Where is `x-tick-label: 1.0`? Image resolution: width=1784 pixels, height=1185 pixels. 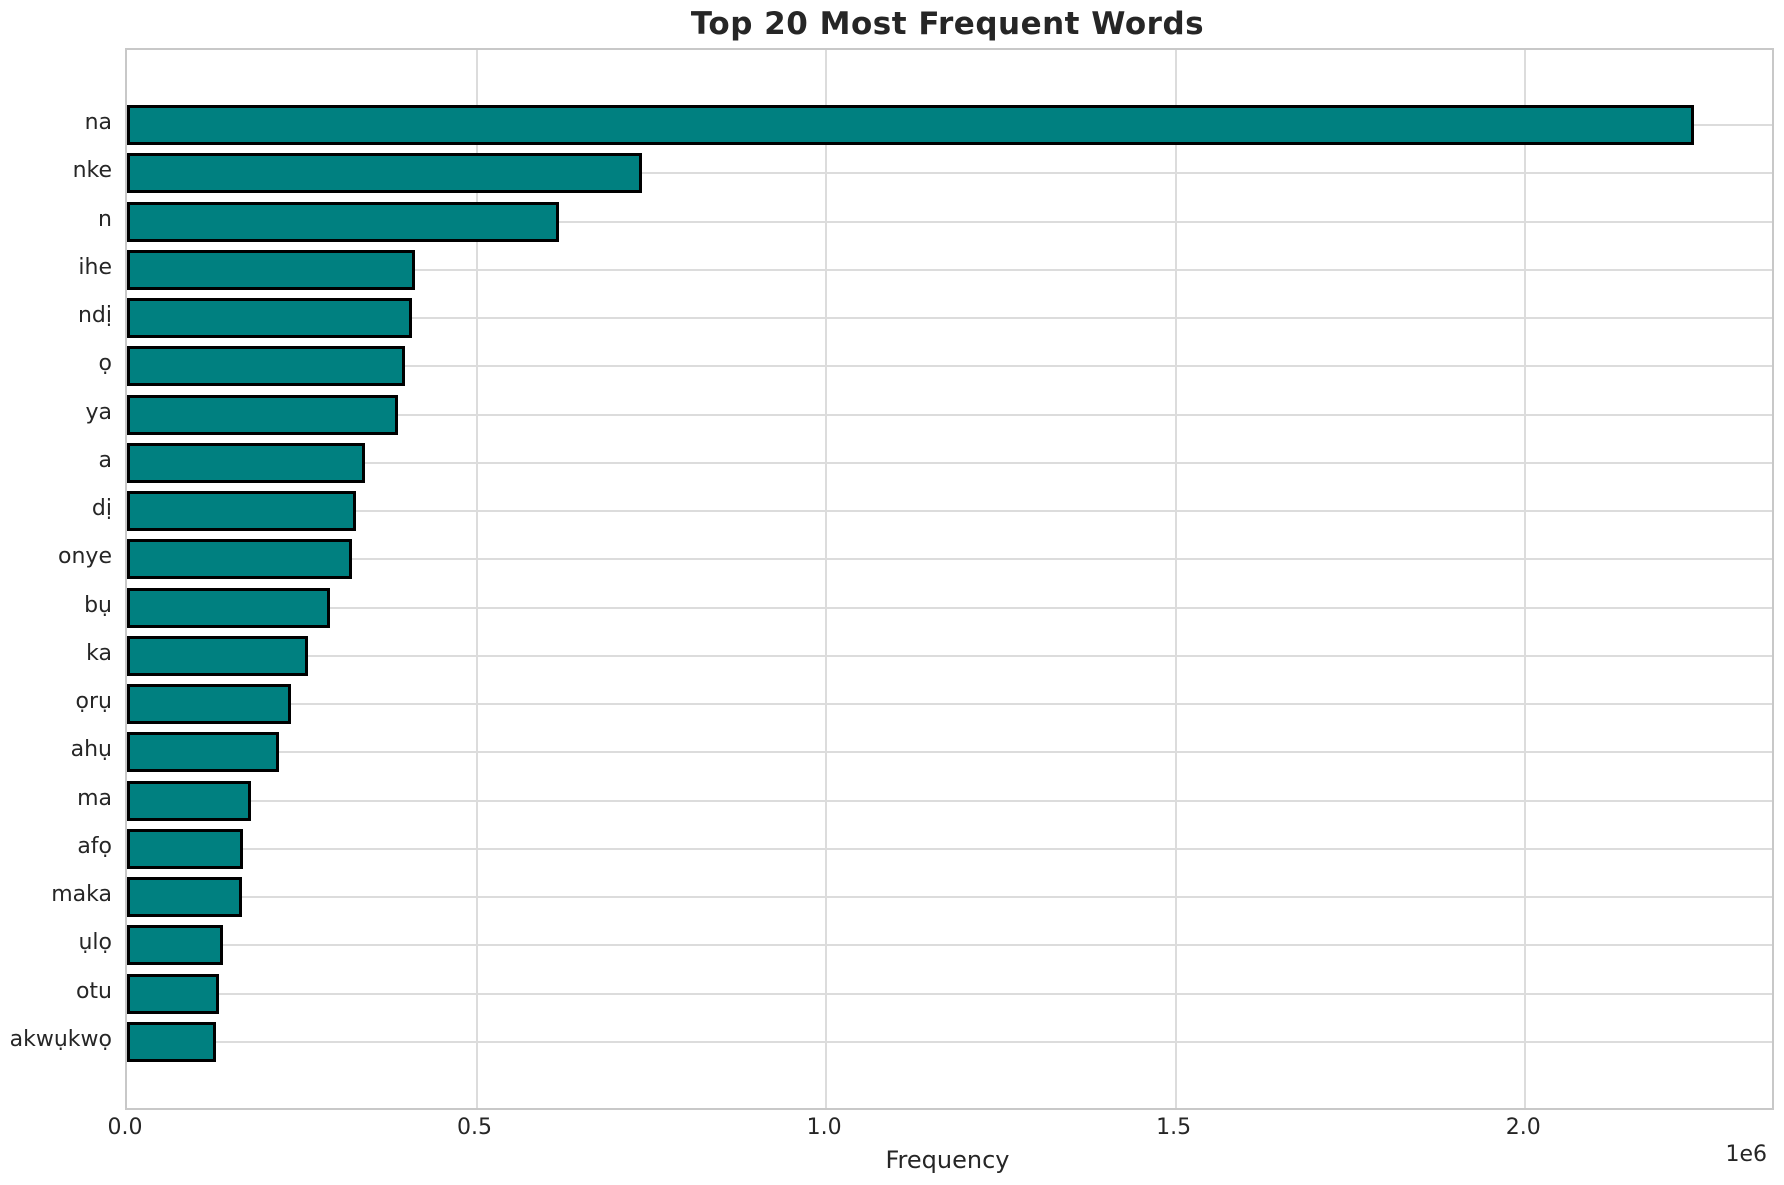 x-tick-label: 1.0 is located at coordinates (824, 1127).